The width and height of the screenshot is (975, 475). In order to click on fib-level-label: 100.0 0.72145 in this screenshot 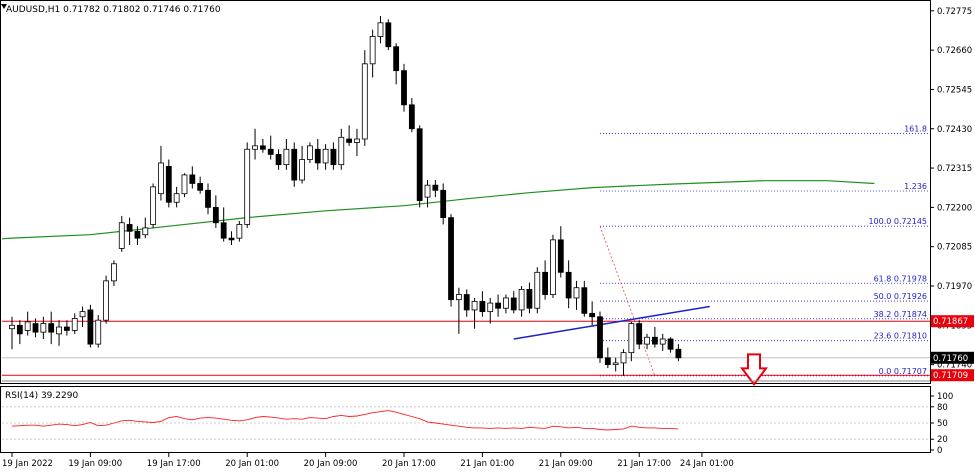, I will do `click(897, 221)`.